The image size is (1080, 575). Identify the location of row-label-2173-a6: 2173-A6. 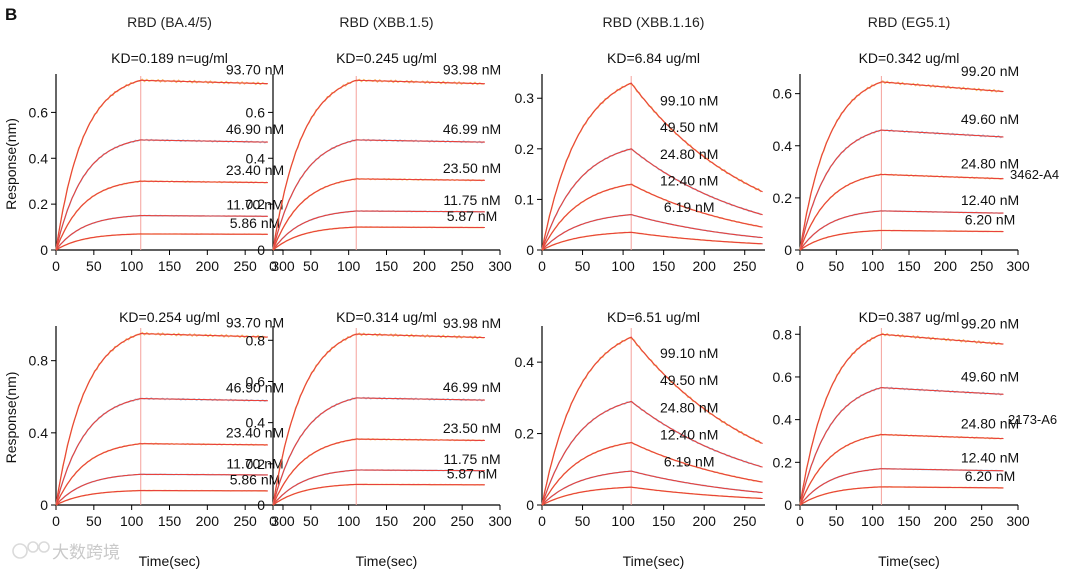
(1032, 419).